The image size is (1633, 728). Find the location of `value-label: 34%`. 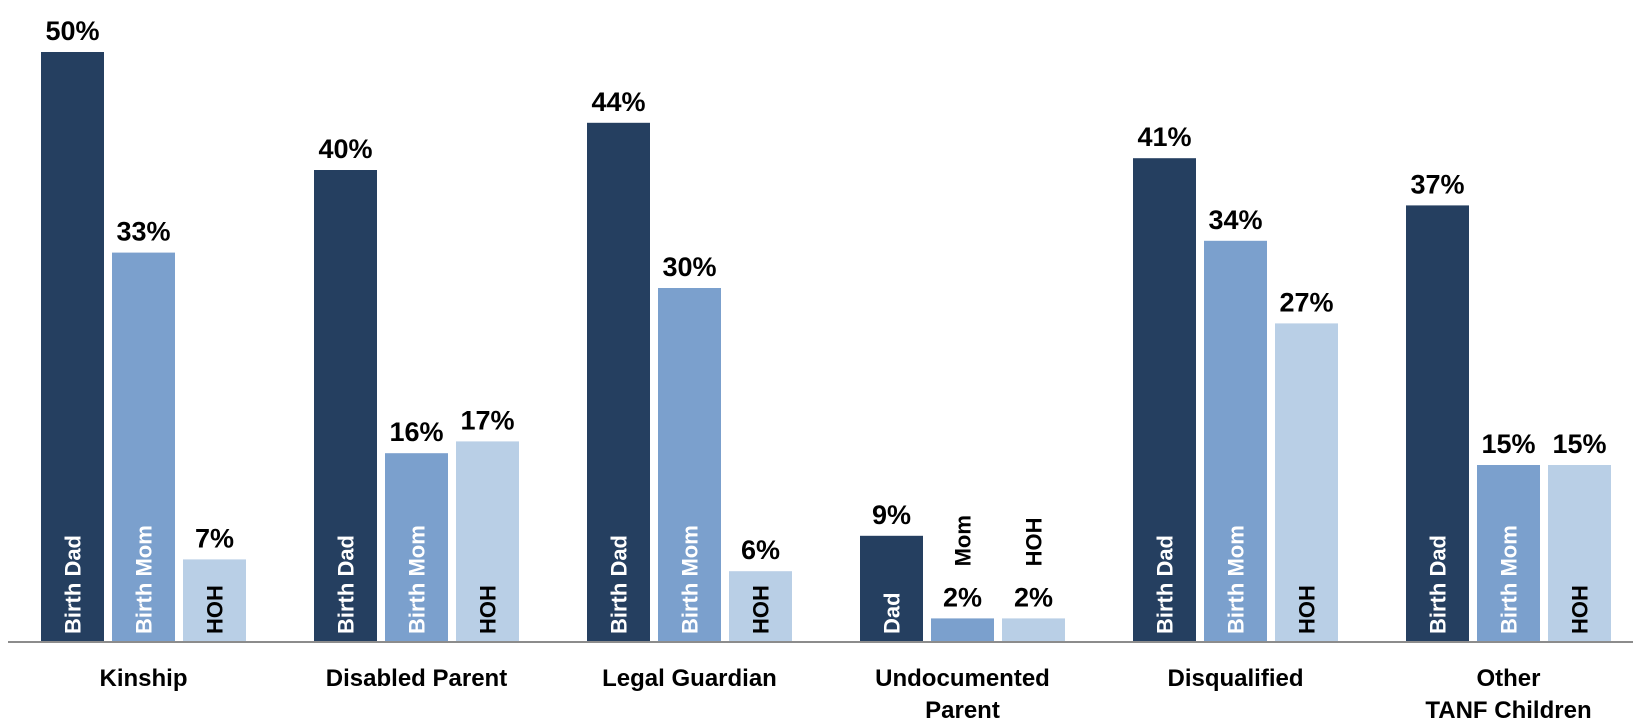

value-label: 34% is located at coordinates (1235, 220).